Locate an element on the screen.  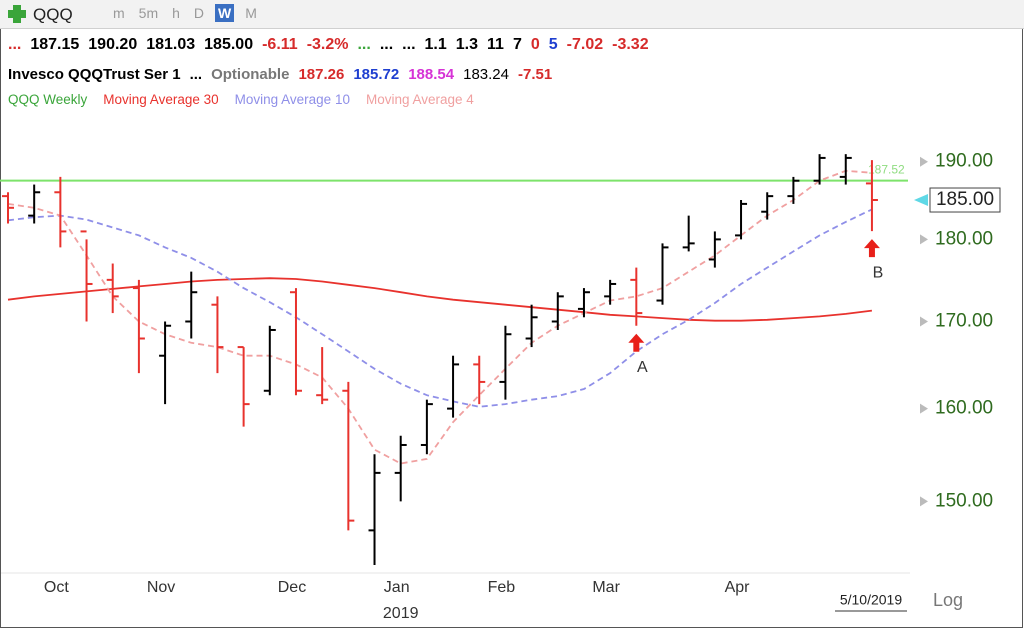
moving-average-line is located at coordinates (440, 299).